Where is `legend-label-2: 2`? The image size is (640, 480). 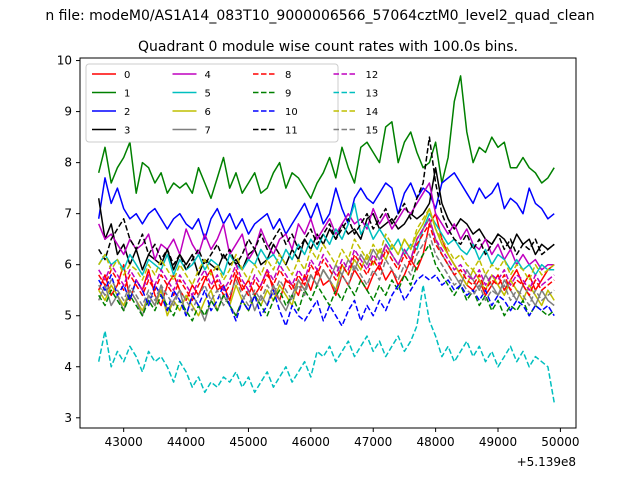
legend-label-2: 2 is located at coordinates (127, 112).